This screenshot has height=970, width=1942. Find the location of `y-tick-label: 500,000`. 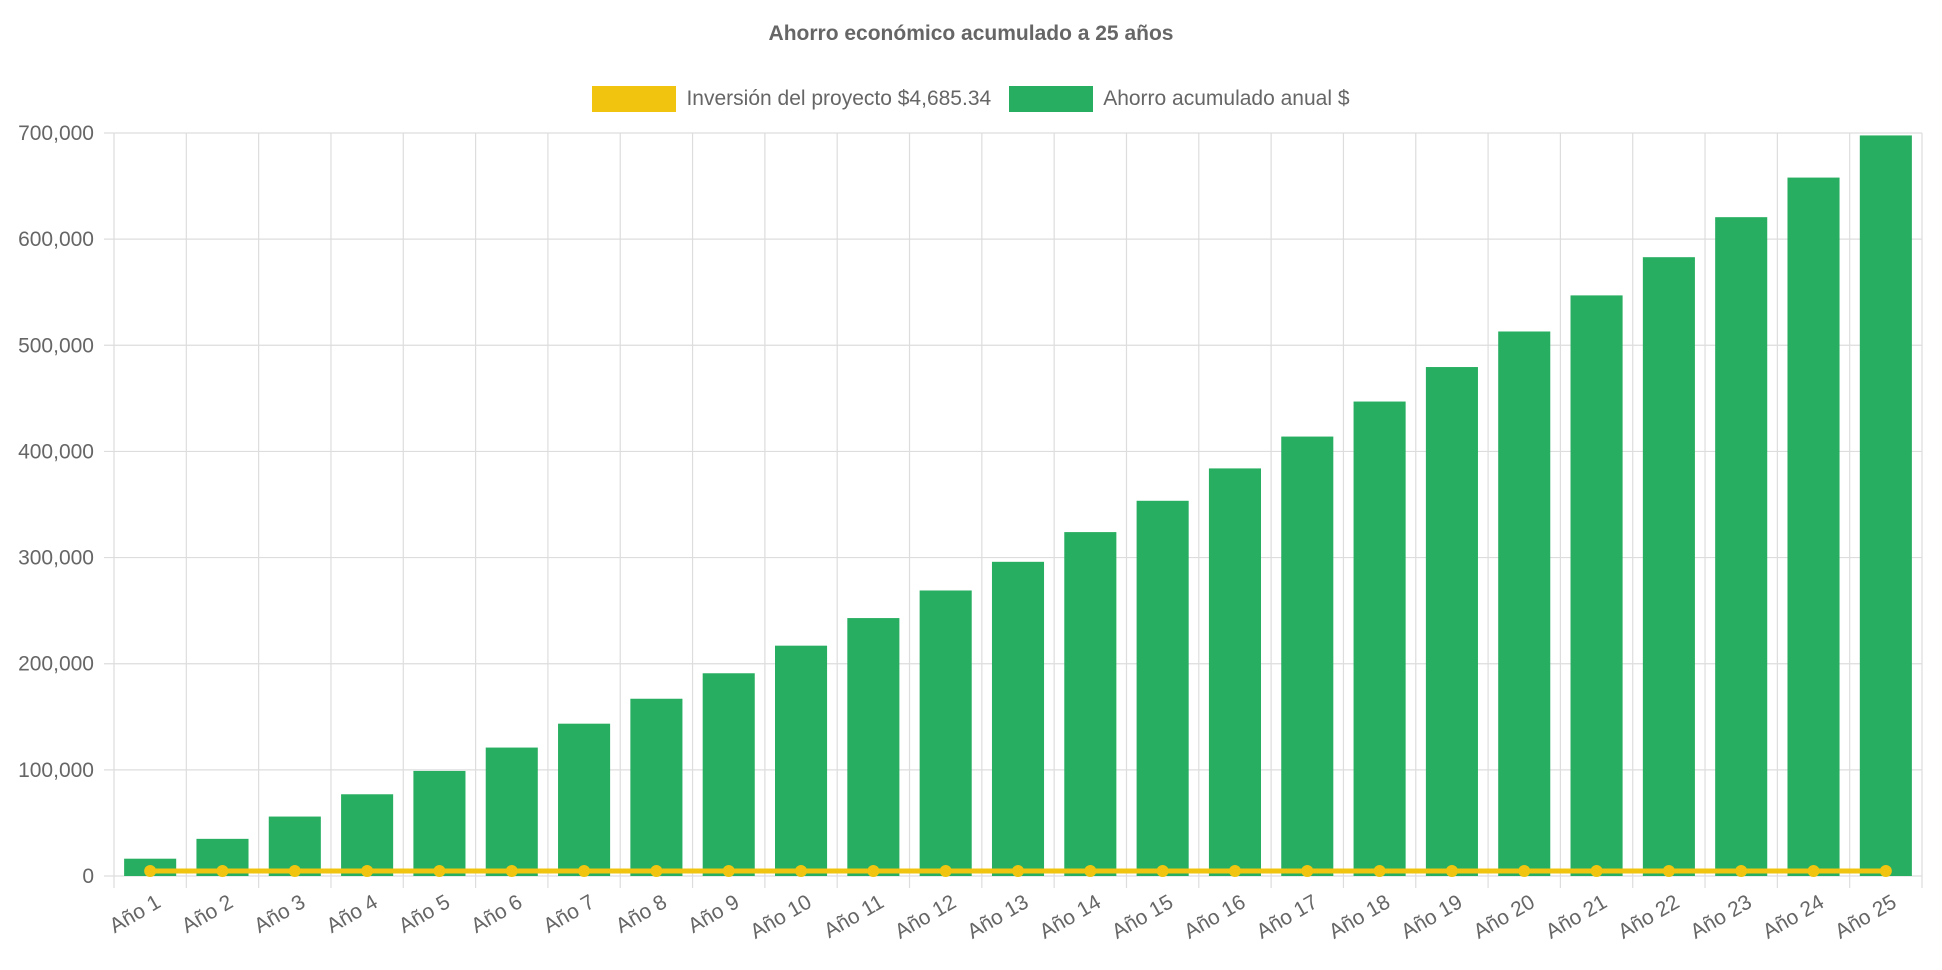

y-tick-label: 500,000 is located at coordinates (56, 345).